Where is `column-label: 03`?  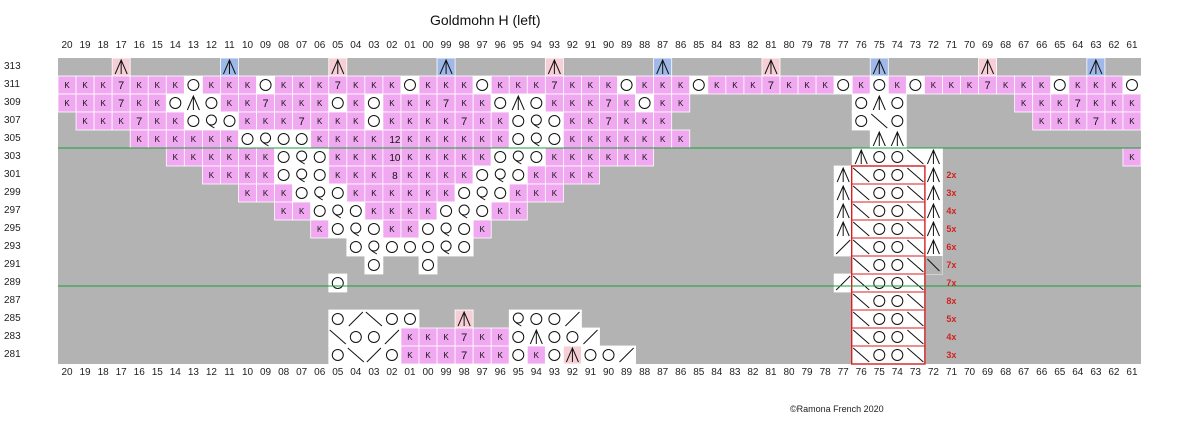 column-label: 03 is located at coordinates (374, 372).